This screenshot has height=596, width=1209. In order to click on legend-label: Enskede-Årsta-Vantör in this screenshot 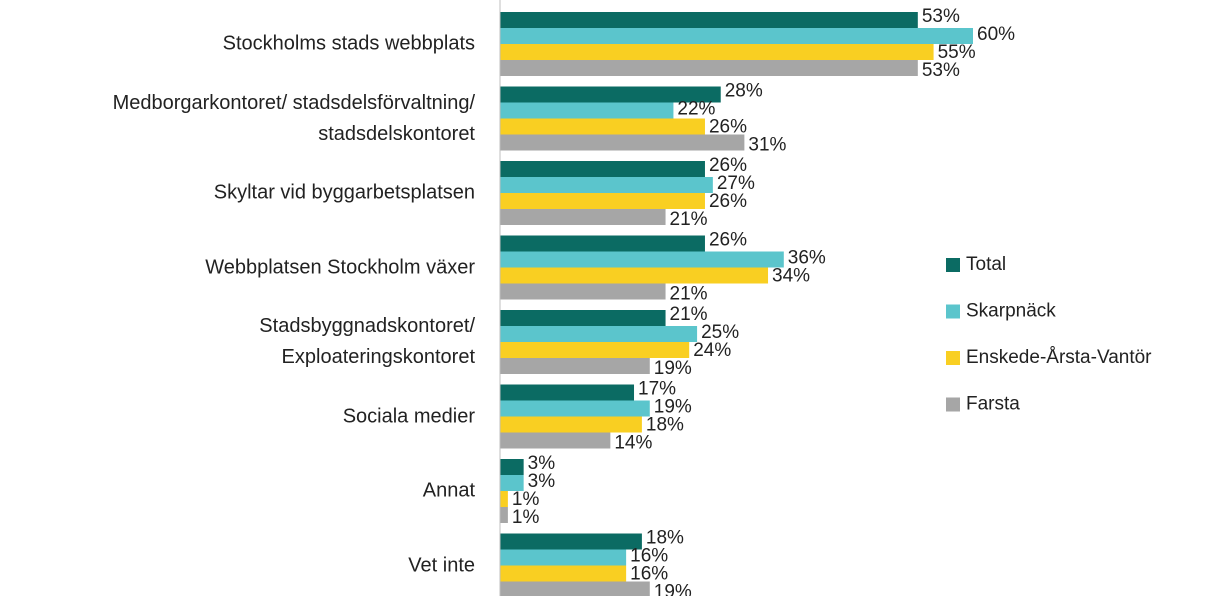, I will do `click(1059, 357)`.